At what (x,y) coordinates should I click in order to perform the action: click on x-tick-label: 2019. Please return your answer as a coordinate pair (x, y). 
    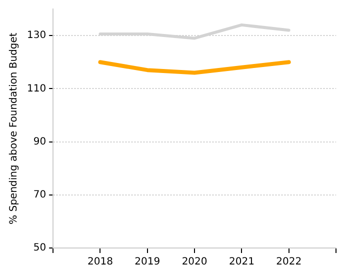
    Looking at the image, I should click on (147, 262).